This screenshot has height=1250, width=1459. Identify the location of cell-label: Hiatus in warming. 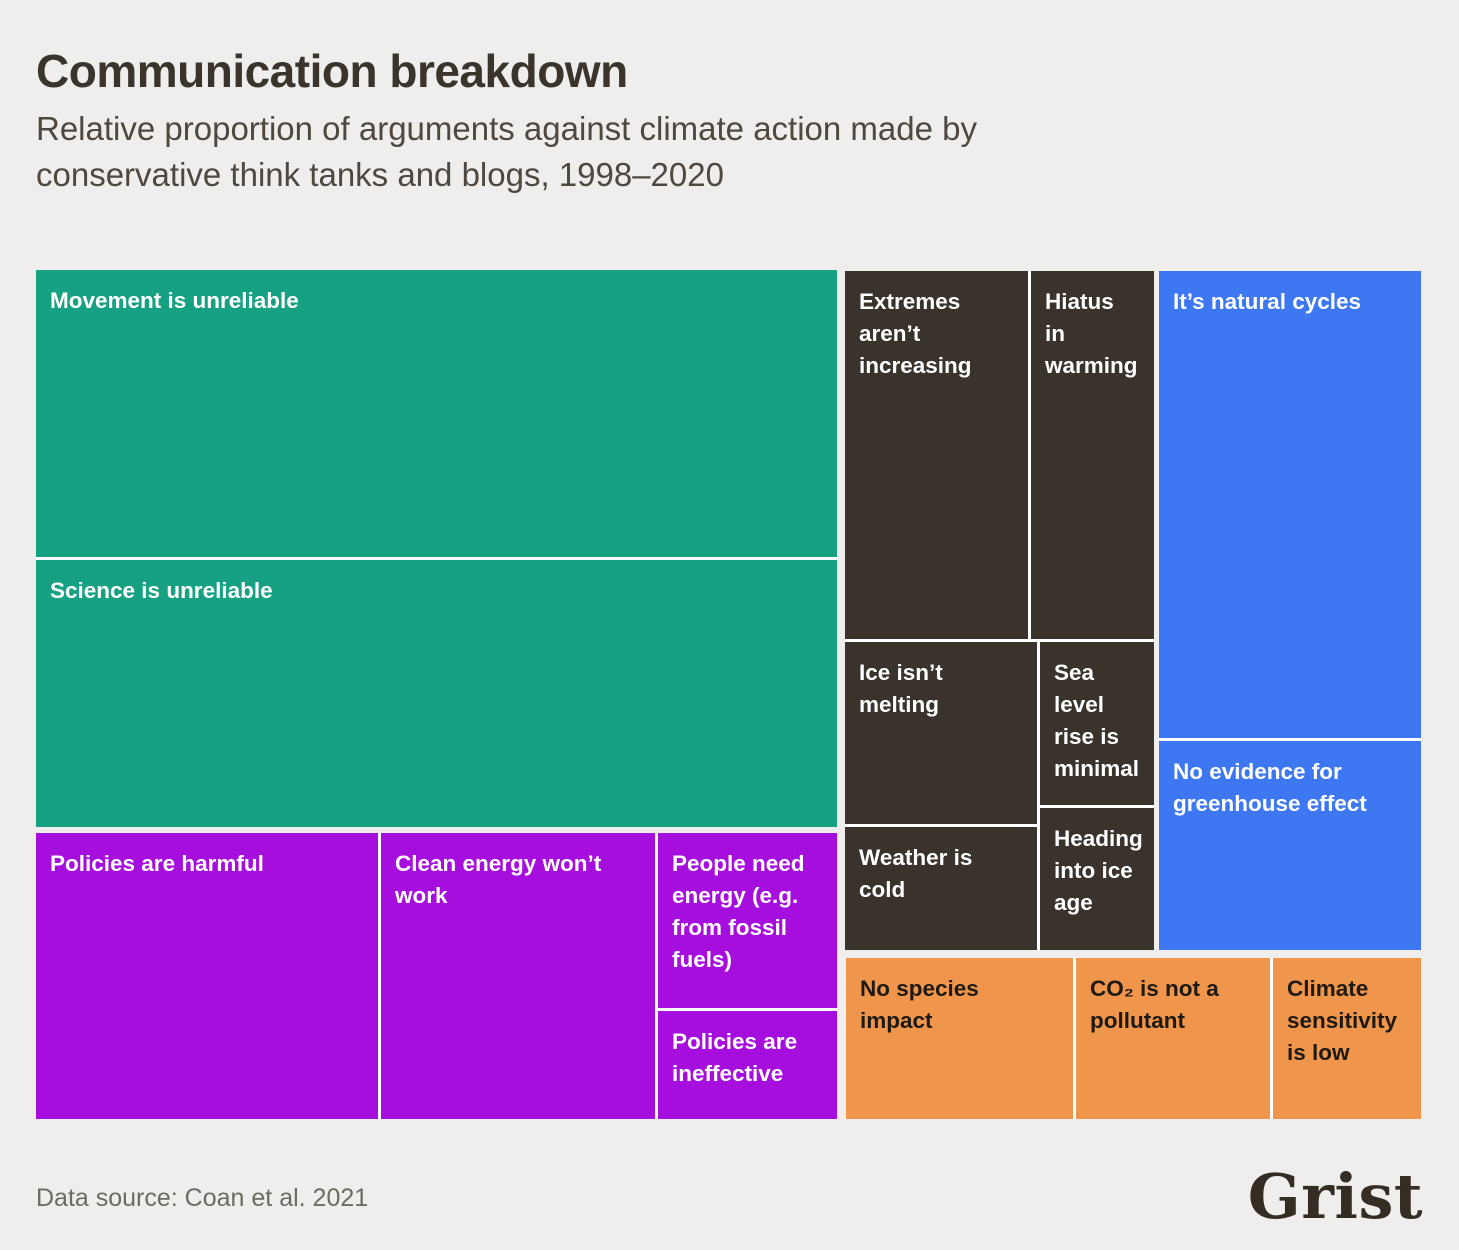
(1091, 333).